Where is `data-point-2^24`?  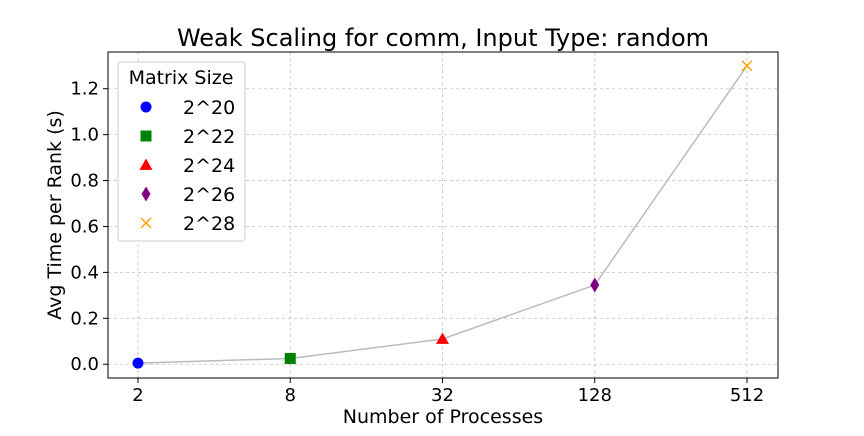 data-point-2^24 is located at coordinates (442, 338).